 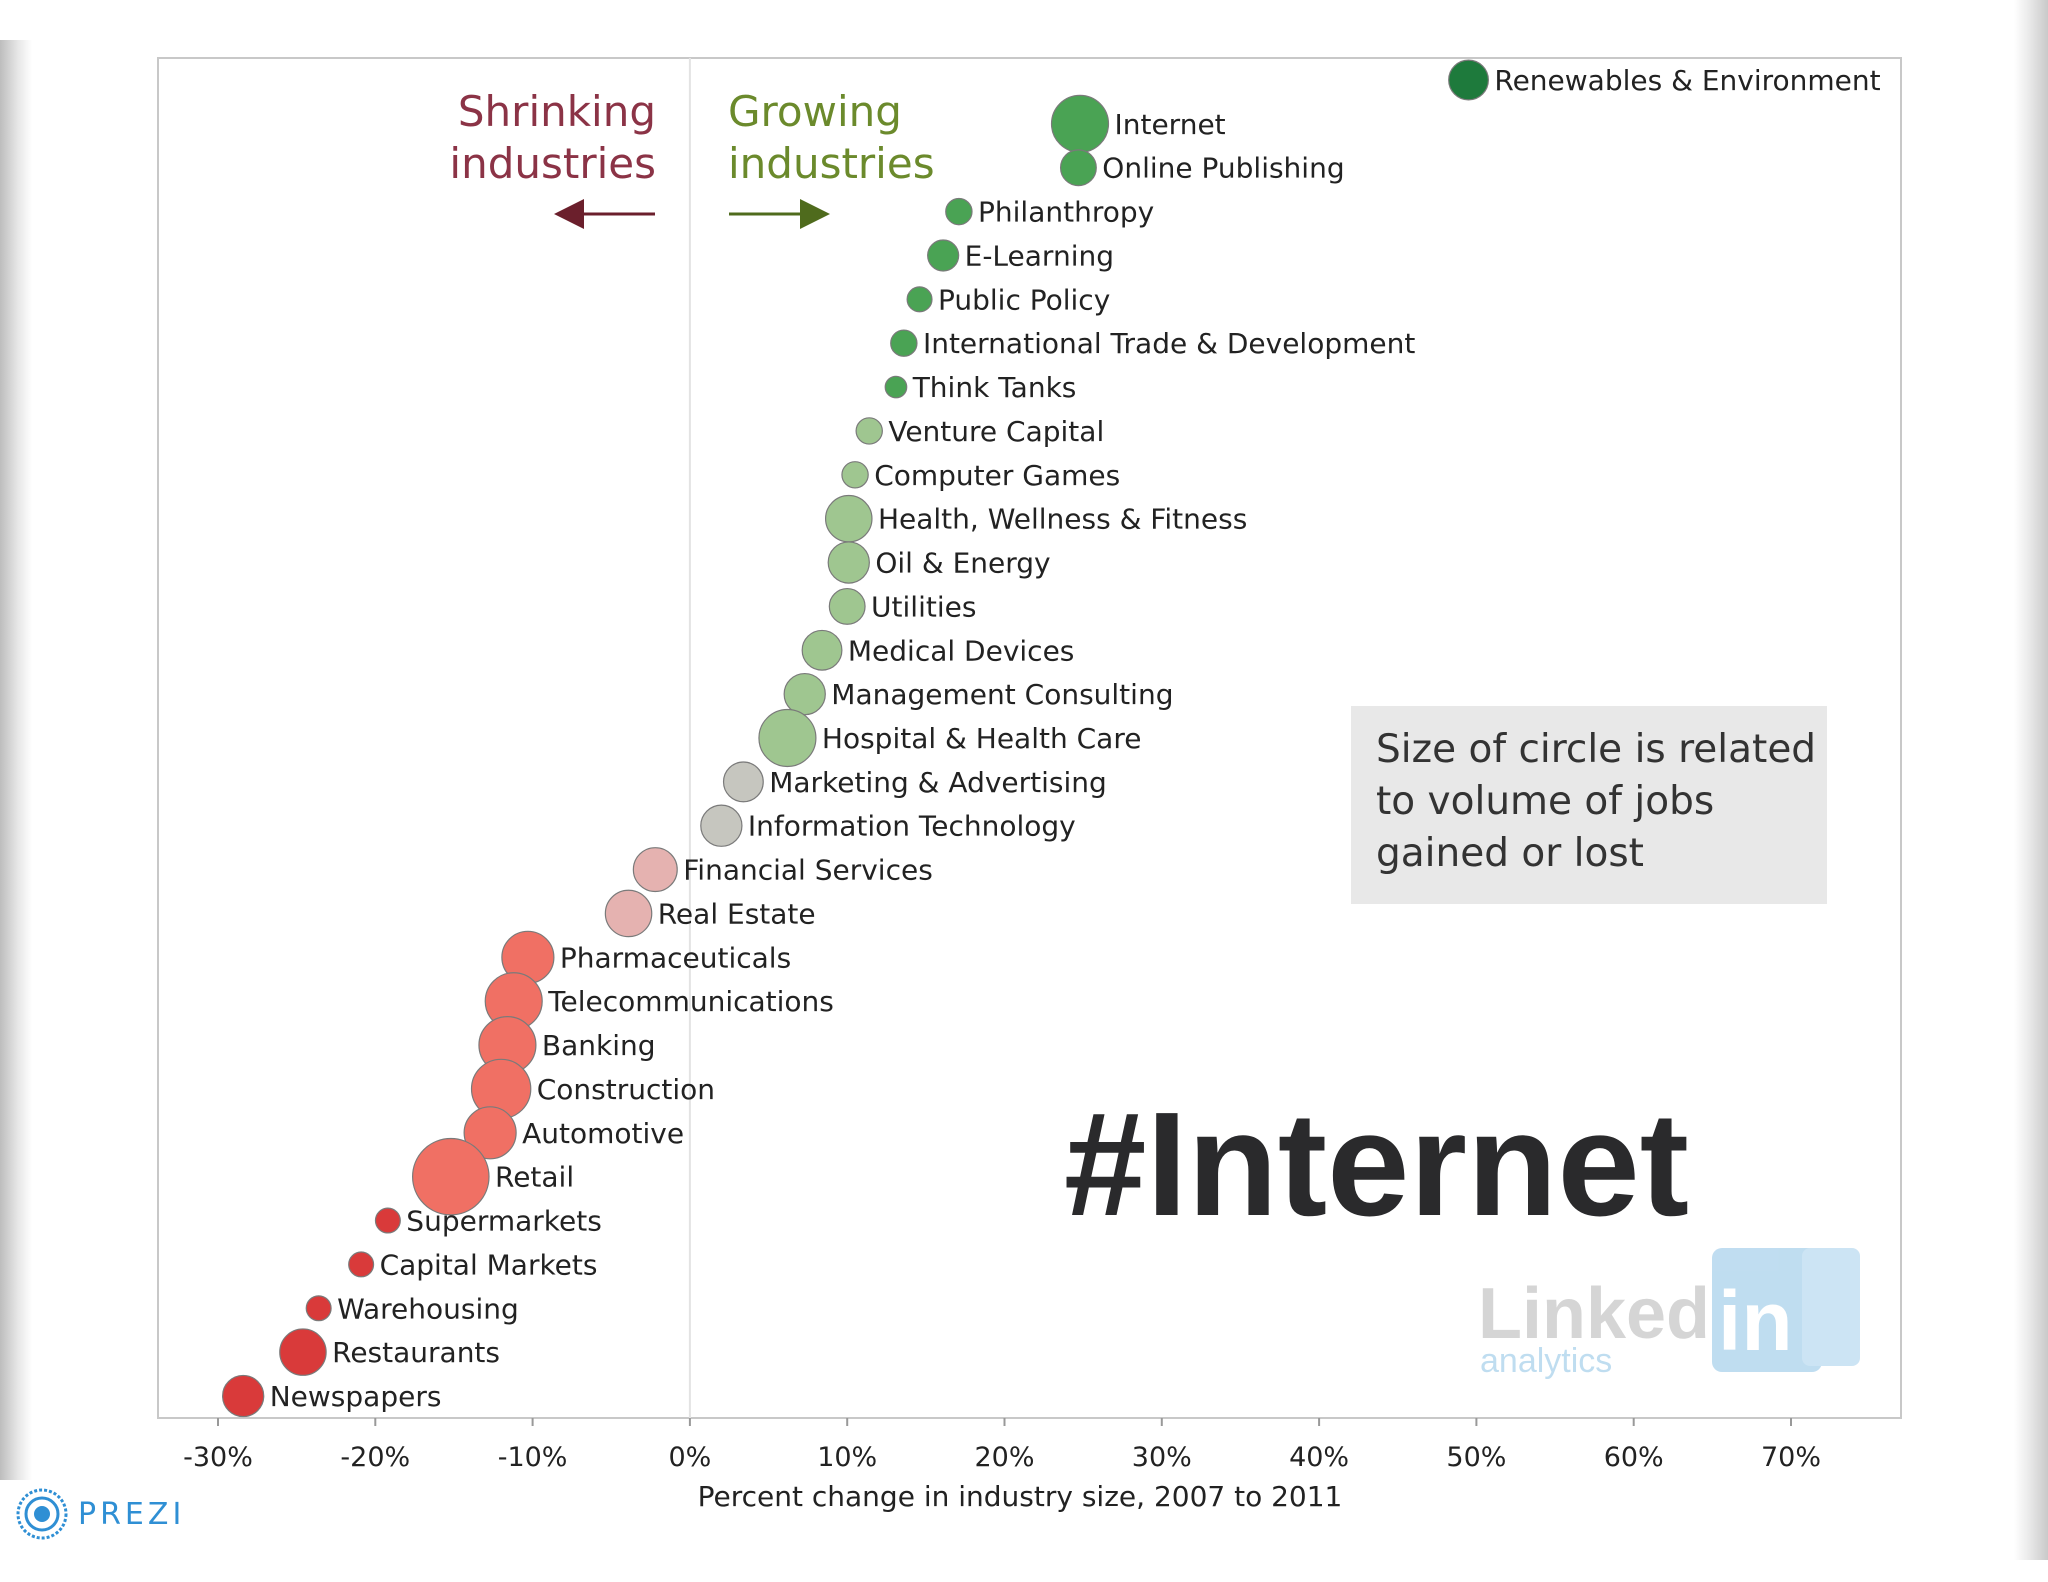 I want to click on data-point: Think Tanks, so click(x=980, y=387).